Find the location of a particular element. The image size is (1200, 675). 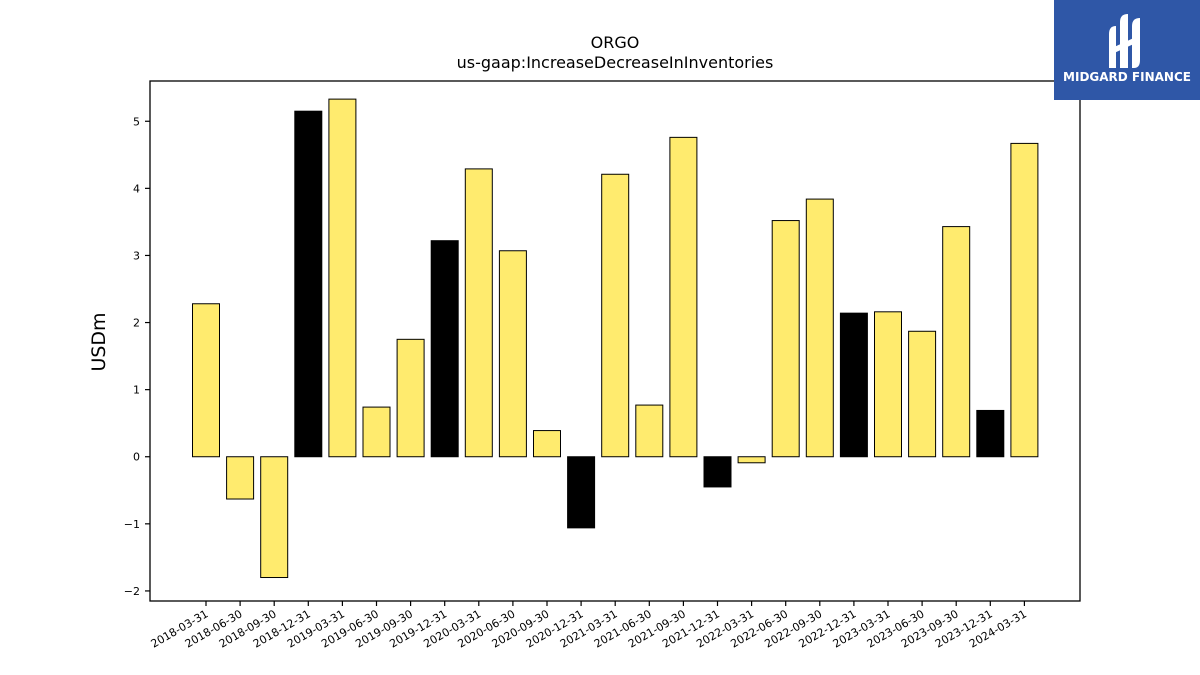

logo-stroke-middle is located at coordinates (1124, 41).